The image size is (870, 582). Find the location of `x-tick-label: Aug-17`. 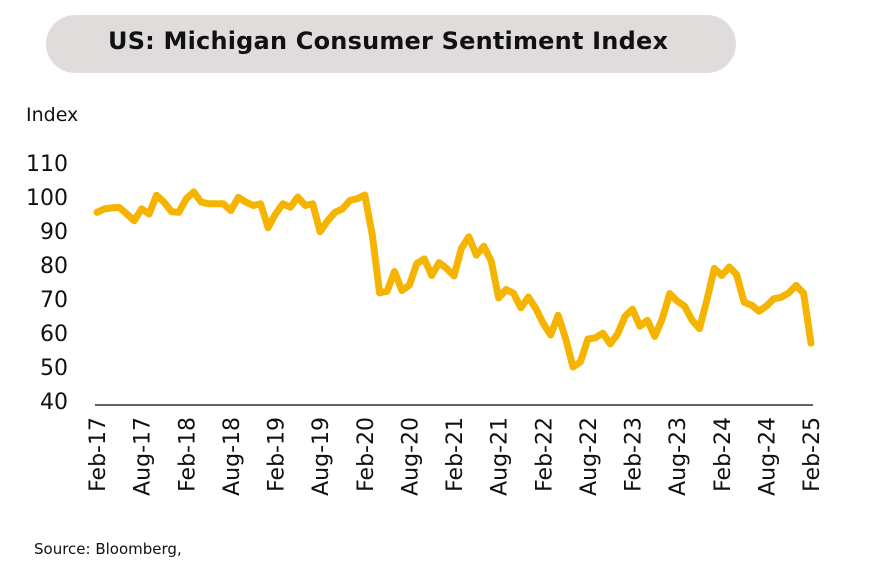

x-tick-label: Aug-17 is located at coordinates (143, 456).